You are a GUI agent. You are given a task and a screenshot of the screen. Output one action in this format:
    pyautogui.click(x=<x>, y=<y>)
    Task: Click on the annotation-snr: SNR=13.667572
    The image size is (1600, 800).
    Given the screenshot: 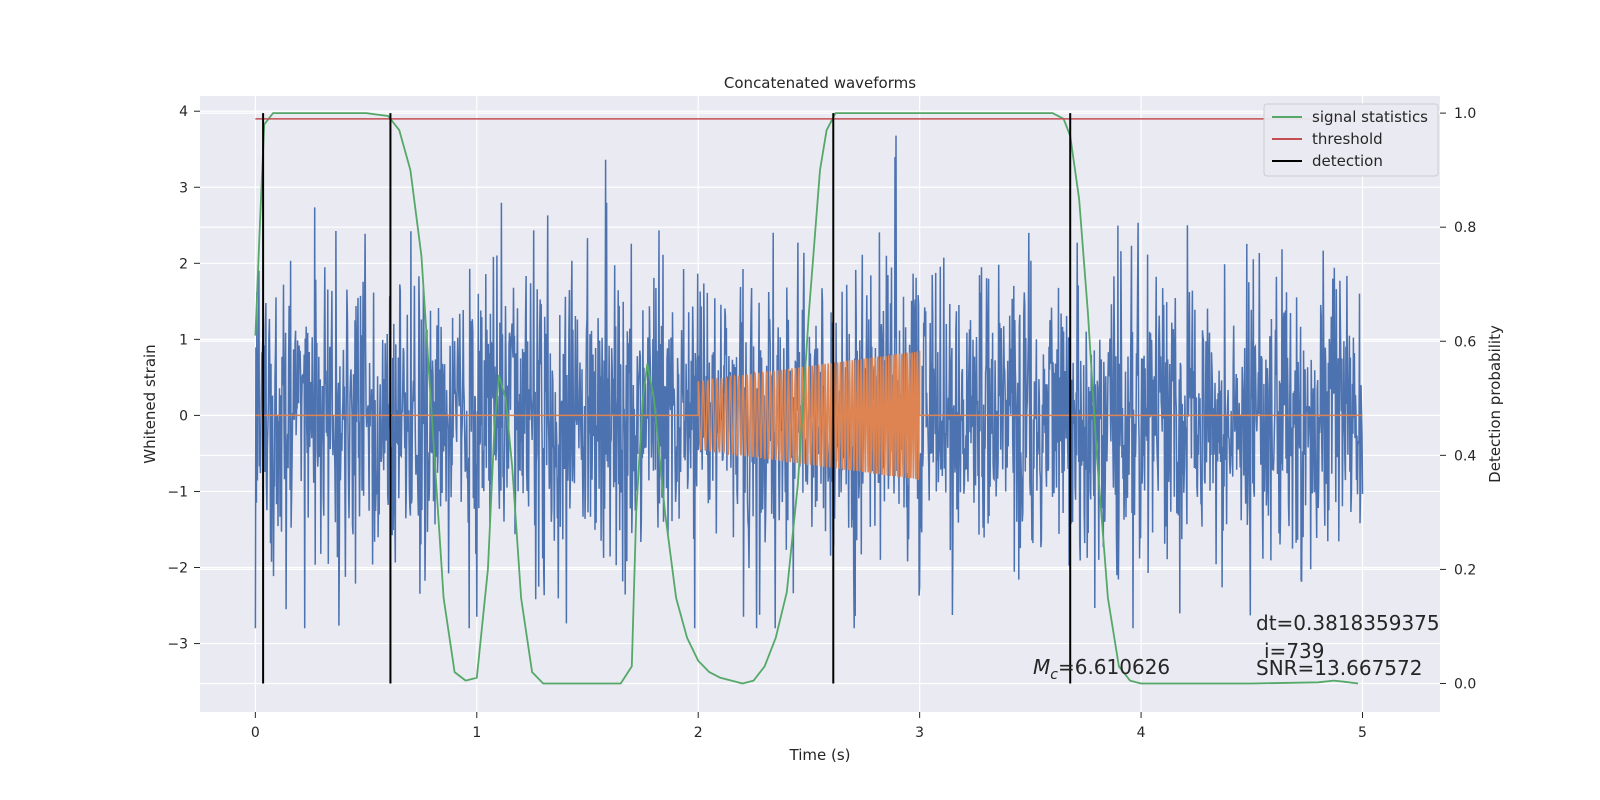 What is the action you would take?
    pyautogui.click(x=1339, y=668)
    